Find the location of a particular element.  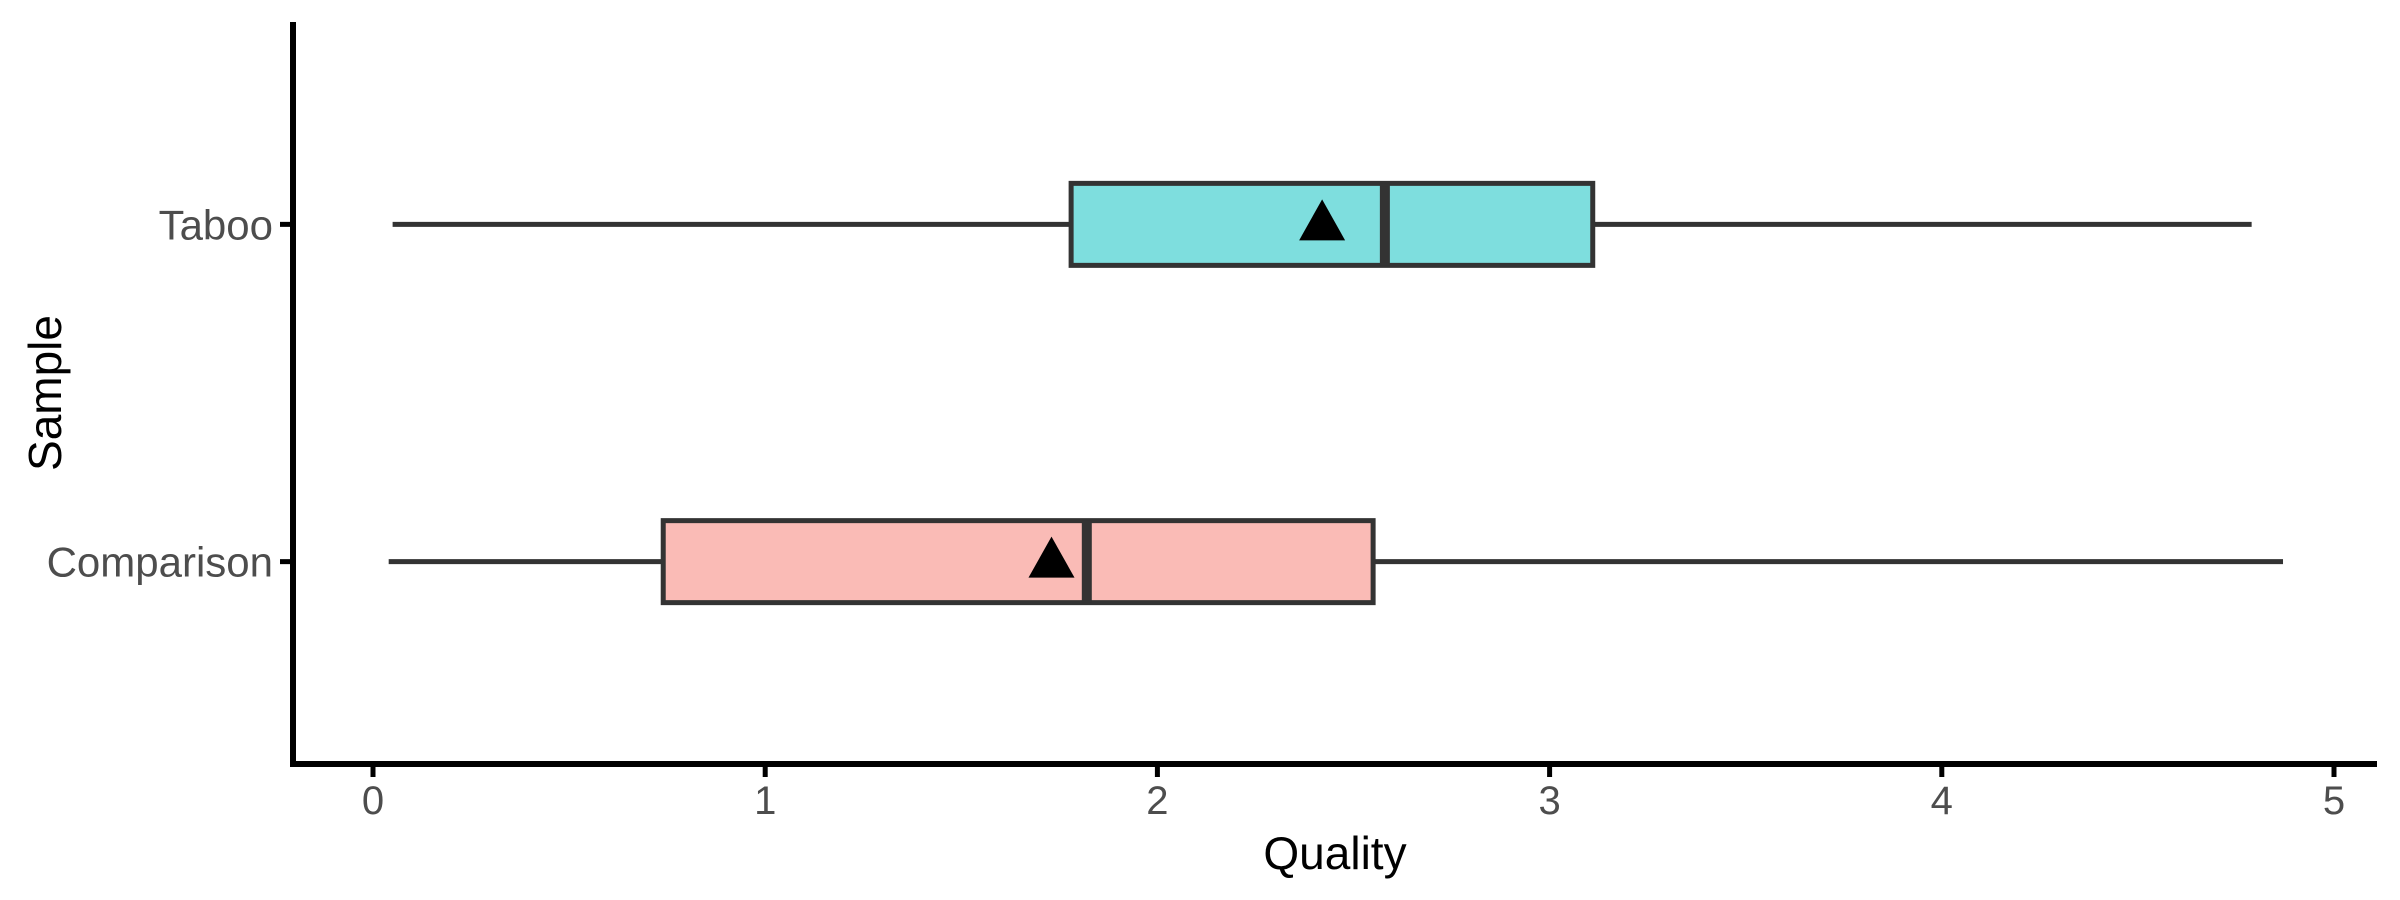

box-comparison is located at coordinates (1018, 562).